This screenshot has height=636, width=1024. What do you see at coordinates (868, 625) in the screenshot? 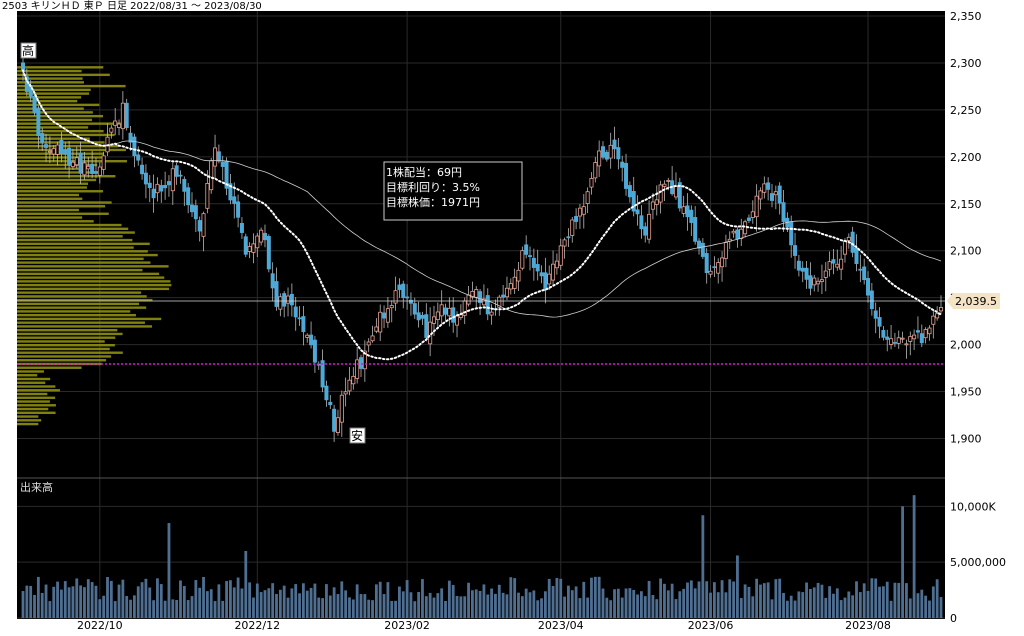
I see `x-tick-label: 2023/08` at bounding box center [868, 625].